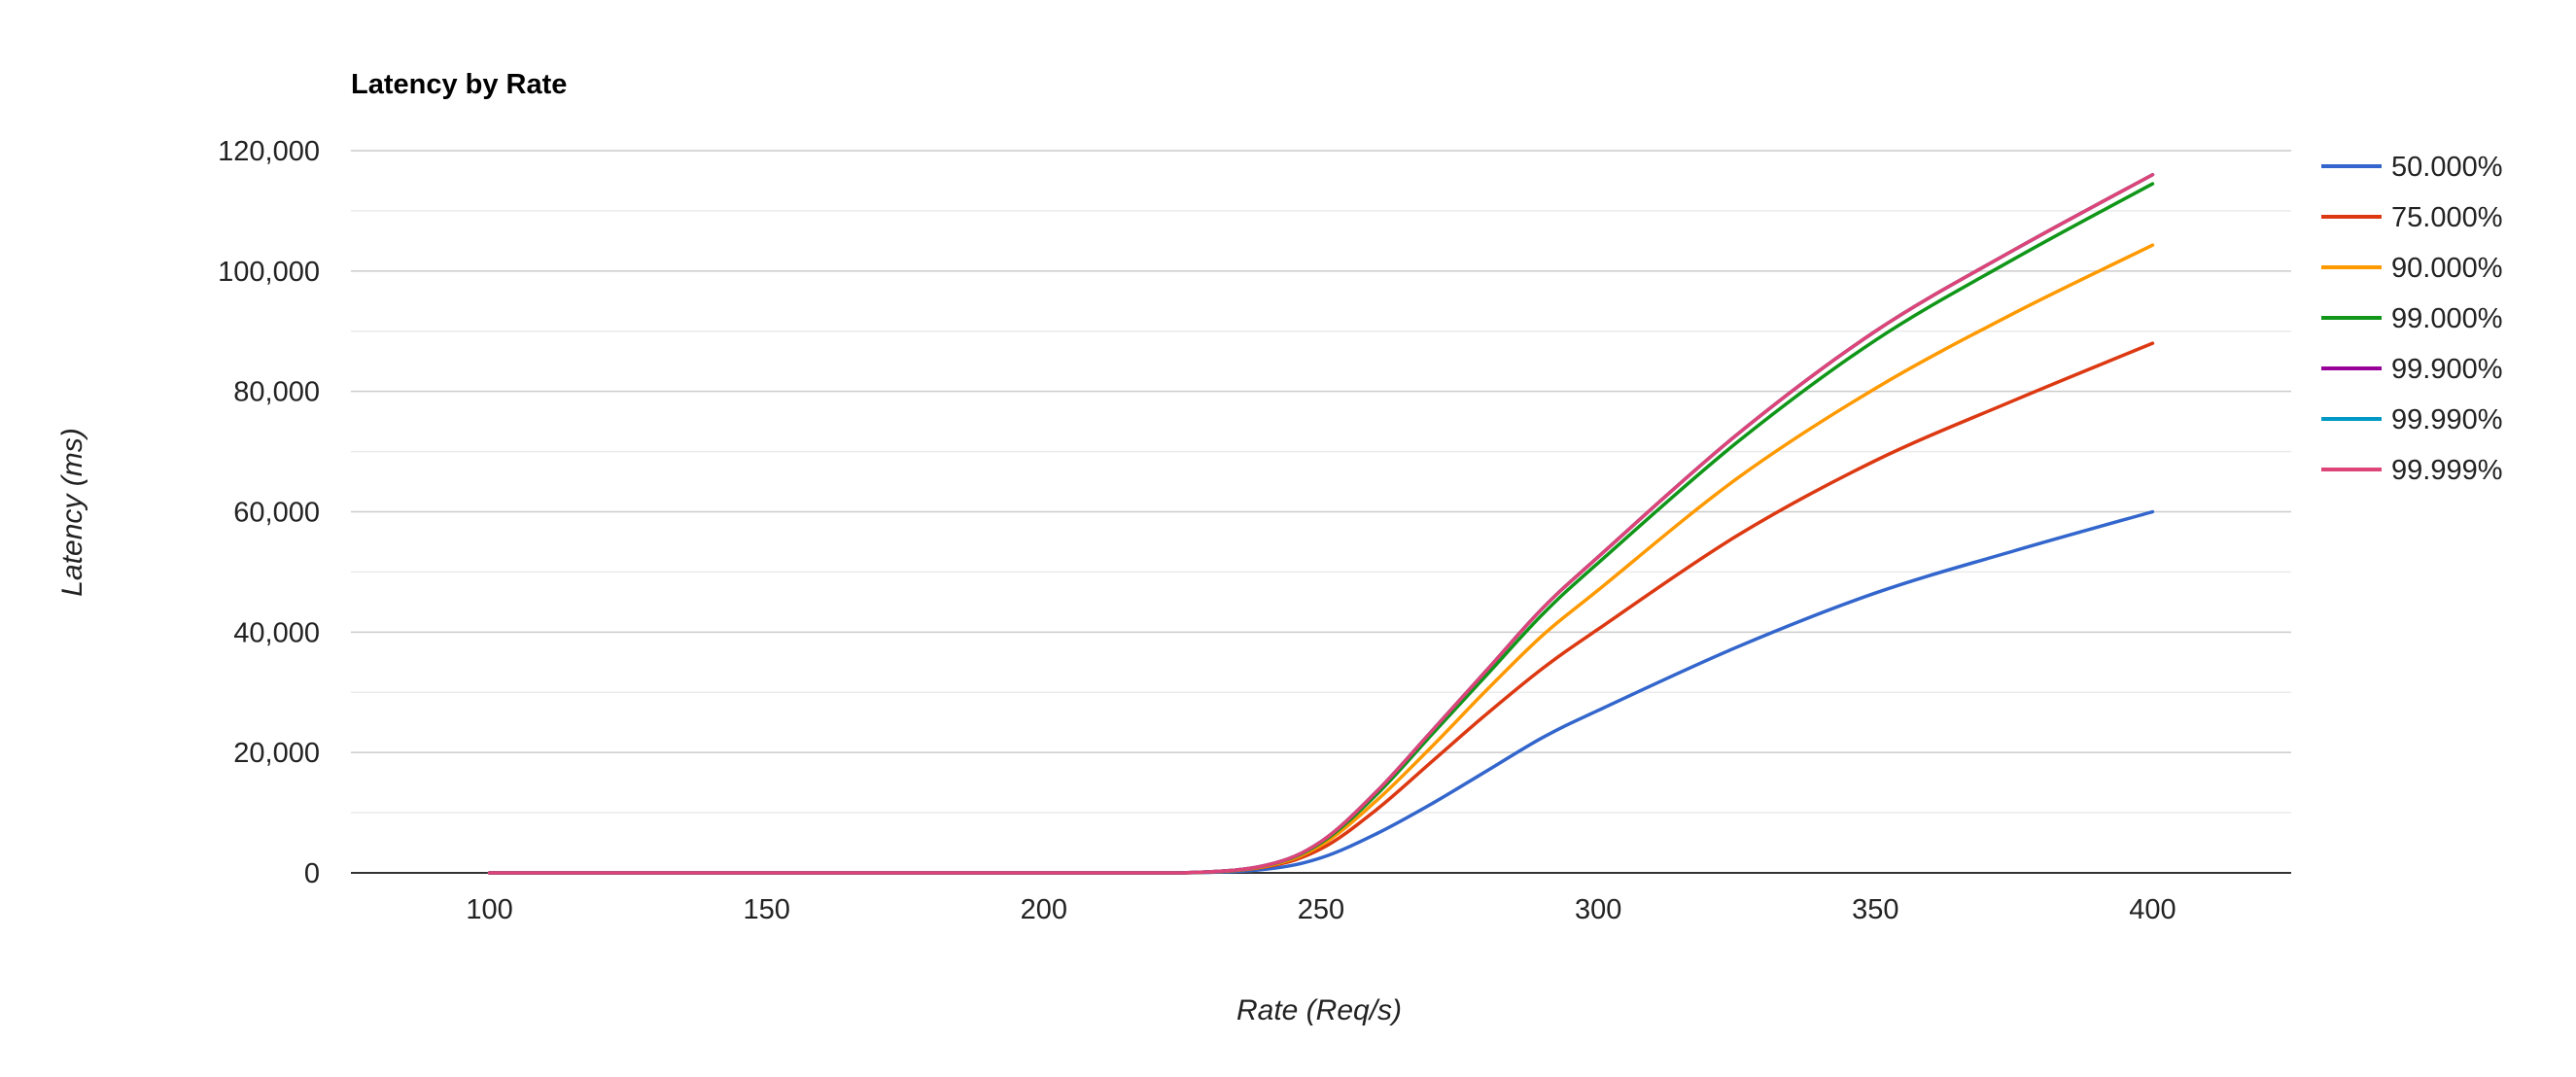 This screenshot has width=2576, height=1077. What do you see at coordinates (2447, 217) in the screenshot?
I see `legend-label: 75.000%` at bounding box center [2447, 217].